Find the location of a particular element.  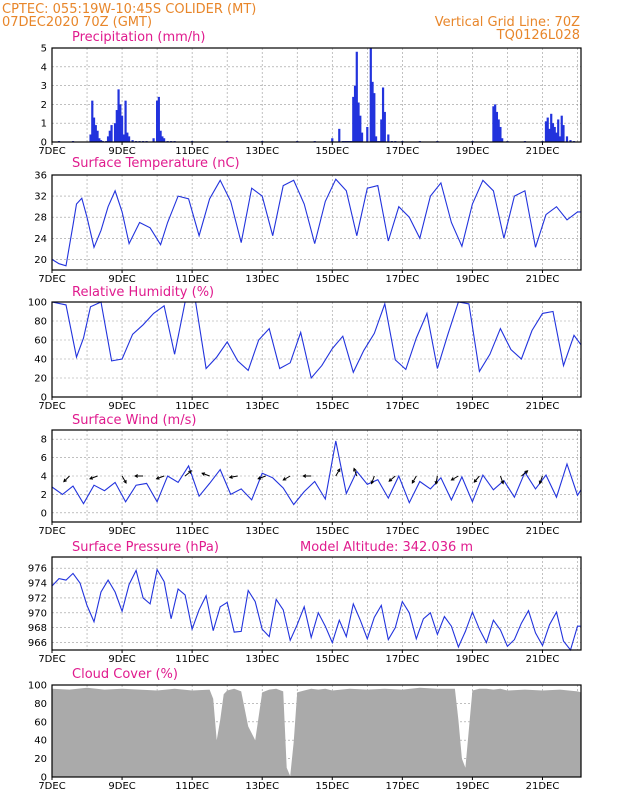

pressure-ytick-label: 974 is located at coordinates (37, 584).